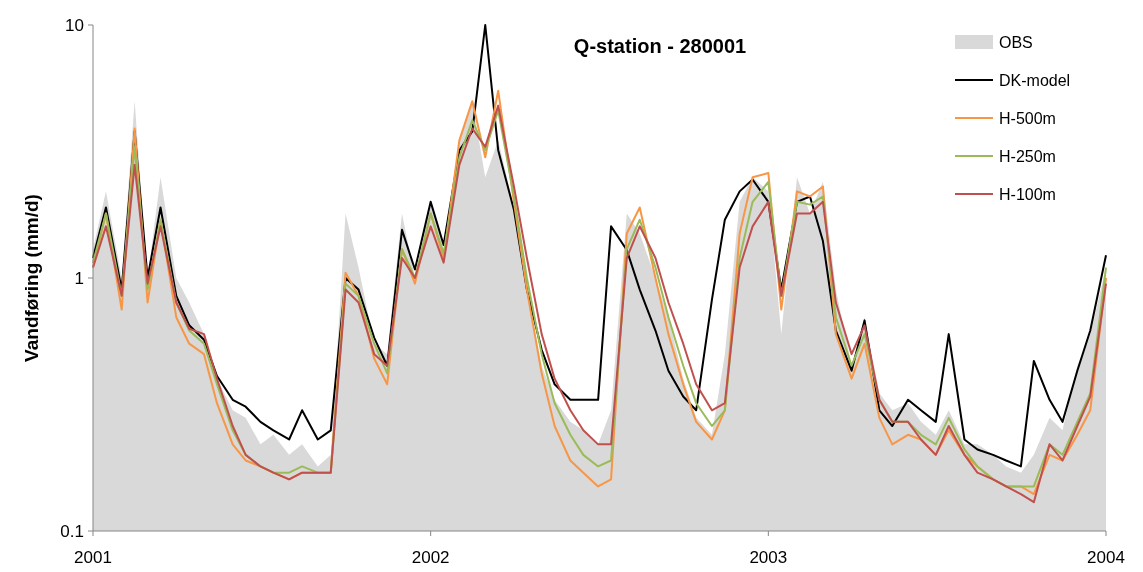 This screenshot has height=572, width=1143. I want to click on y-tick-label: 0.1, so click(72, 531).